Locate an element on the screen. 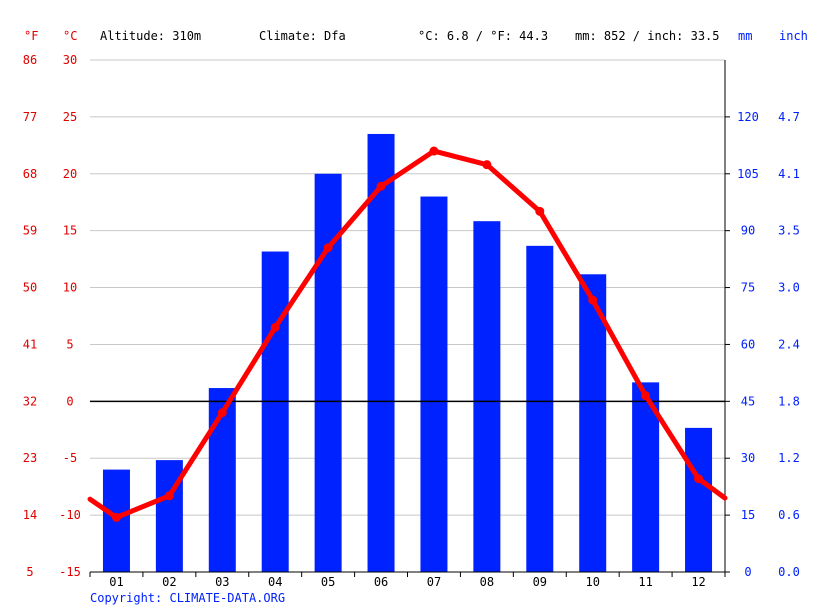  celsius-tick-label: 20 is located at coordinates (70, 174).